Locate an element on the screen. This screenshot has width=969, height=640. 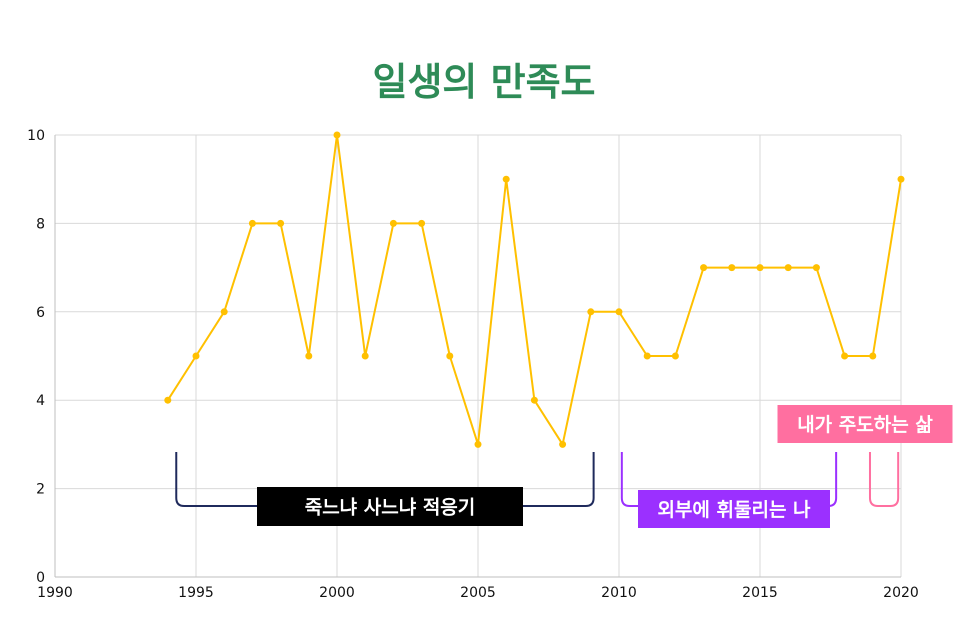
x-tick-label: 1995 is located at coordinates (196, 593).